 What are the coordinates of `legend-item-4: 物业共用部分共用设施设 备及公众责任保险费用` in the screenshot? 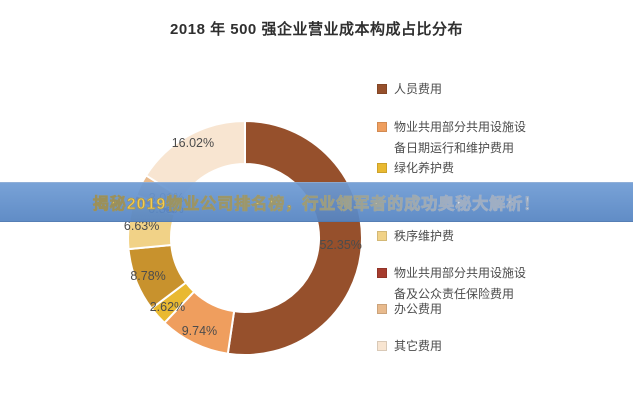 It's located at (451, 284).